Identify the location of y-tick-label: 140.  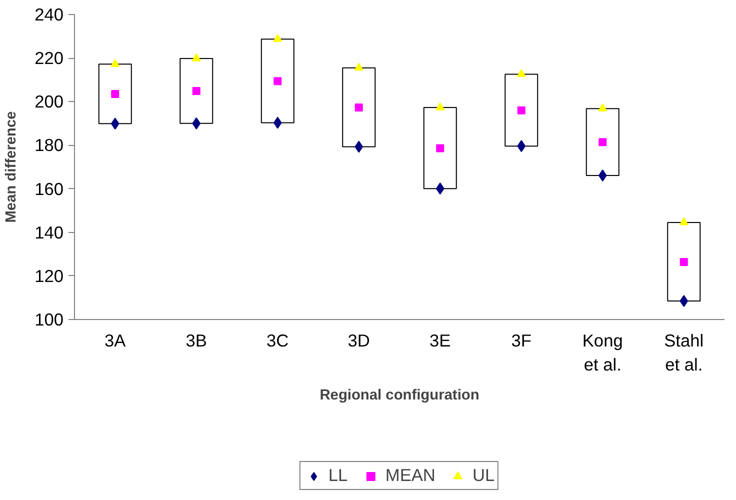
(49, 232).